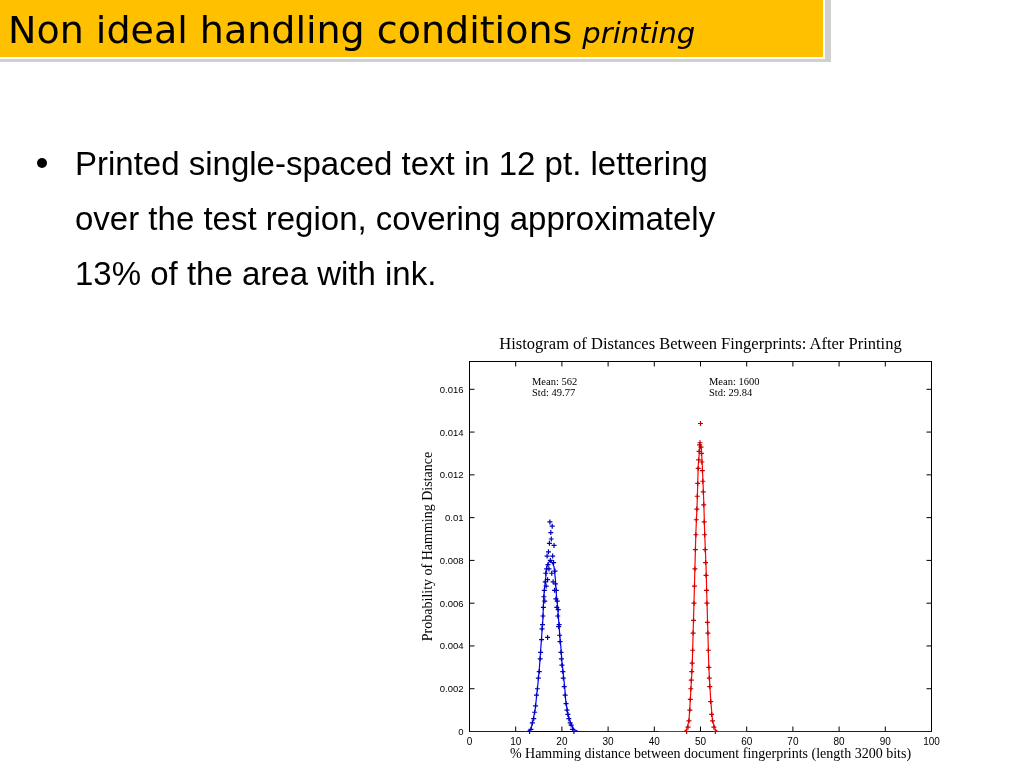 The width and height of the screenshot is (1024, 768). Describe the element at coordinates (451, 560) in the screenshot. I see `y-tick-label: 0.008` at that location.